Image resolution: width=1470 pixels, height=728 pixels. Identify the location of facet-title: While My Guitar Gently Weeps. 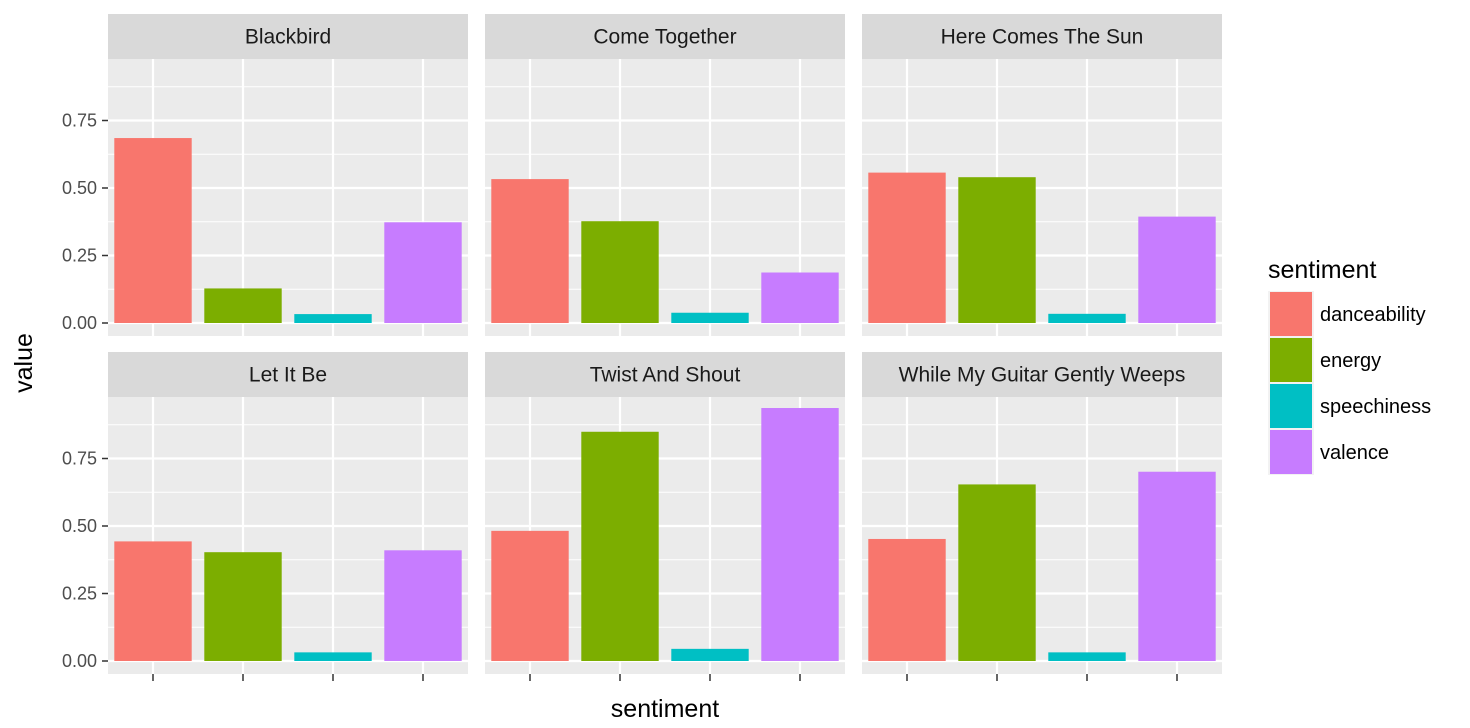
(1042, 375).